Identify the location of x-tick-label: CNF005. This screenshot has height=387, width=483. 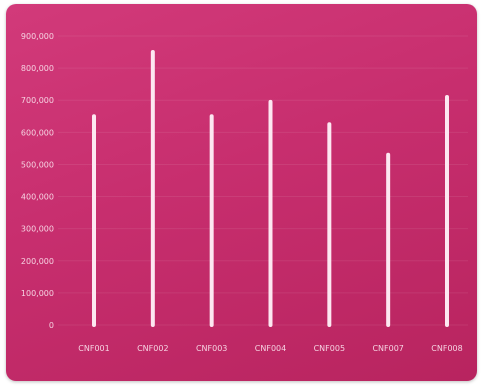
(329, 348).